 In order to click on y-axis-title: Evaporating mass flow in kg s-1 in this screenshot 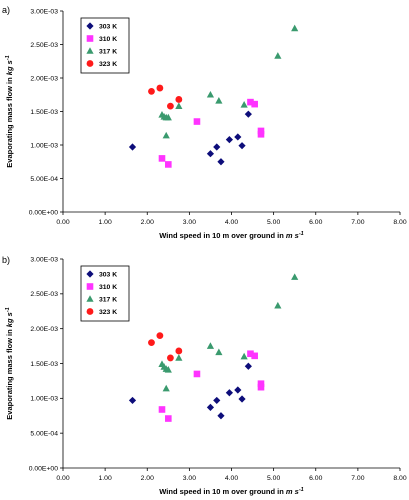, I will do `click(9, 111)`.